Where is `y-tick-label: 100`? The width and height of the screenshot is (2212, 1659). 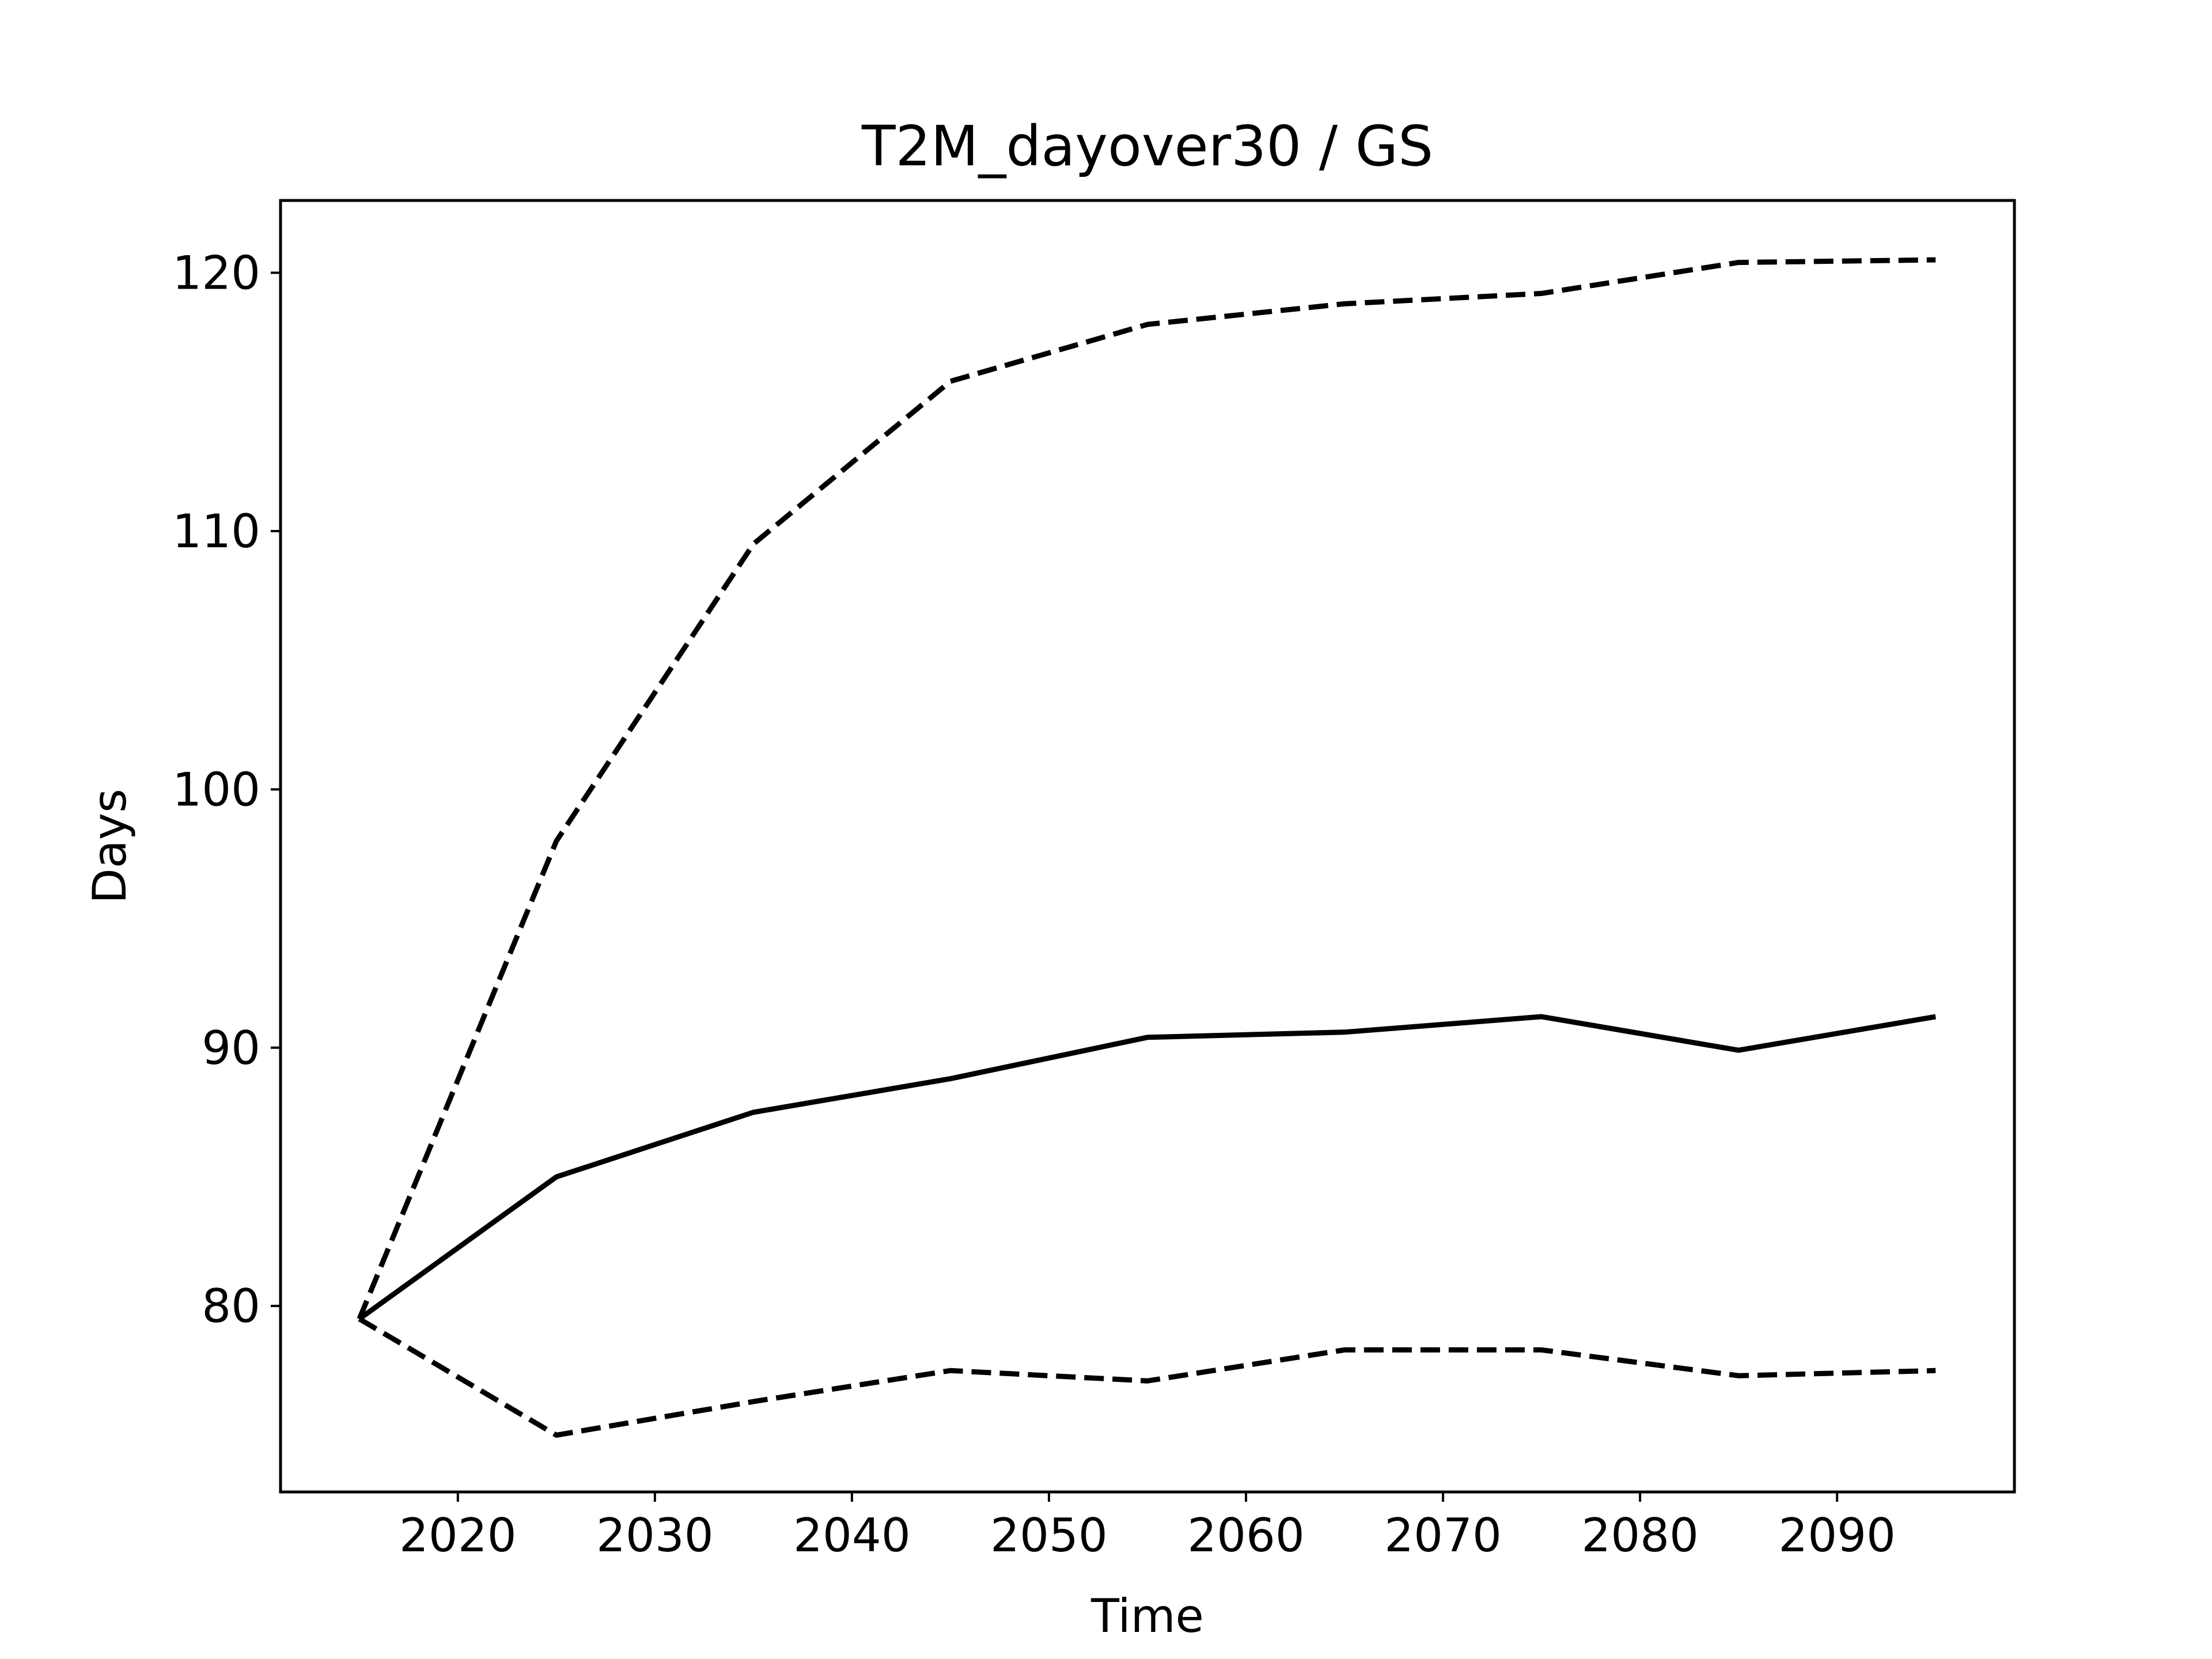
y-tick-label: 100 is located at coordinates (216, 789).